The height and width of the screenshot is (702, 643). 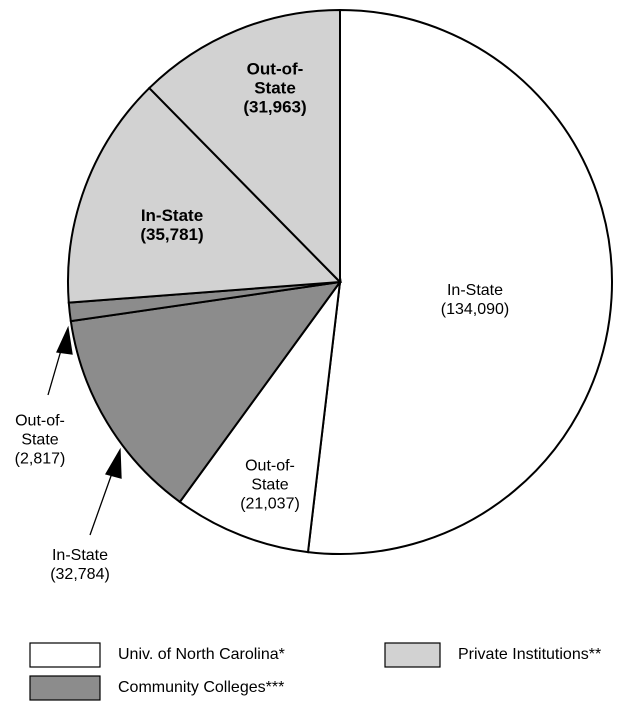 I want to click on slice-value: (134,090), so click(x=475, y=309).